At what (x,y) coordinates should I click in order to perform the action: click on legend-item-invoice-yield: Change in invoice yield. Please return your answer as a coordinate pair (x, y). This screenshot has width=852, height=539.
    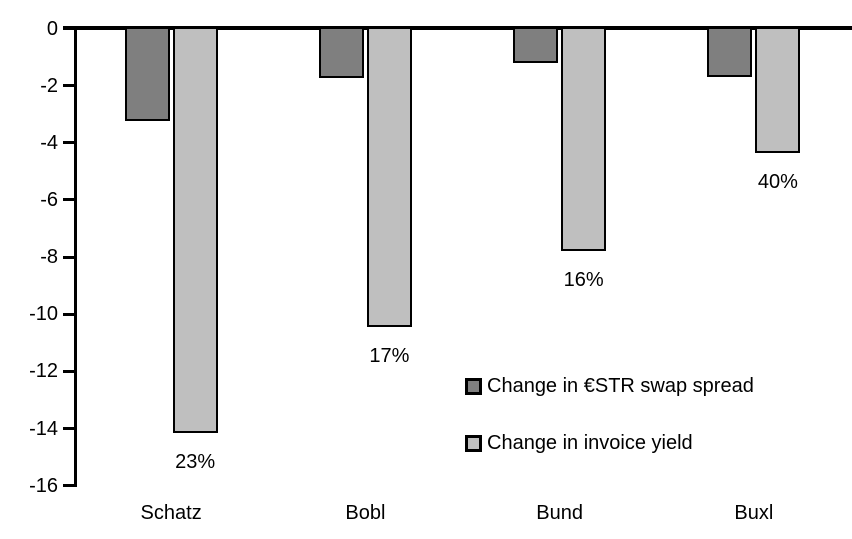
    Looking at the image, I should click on (579, 443).